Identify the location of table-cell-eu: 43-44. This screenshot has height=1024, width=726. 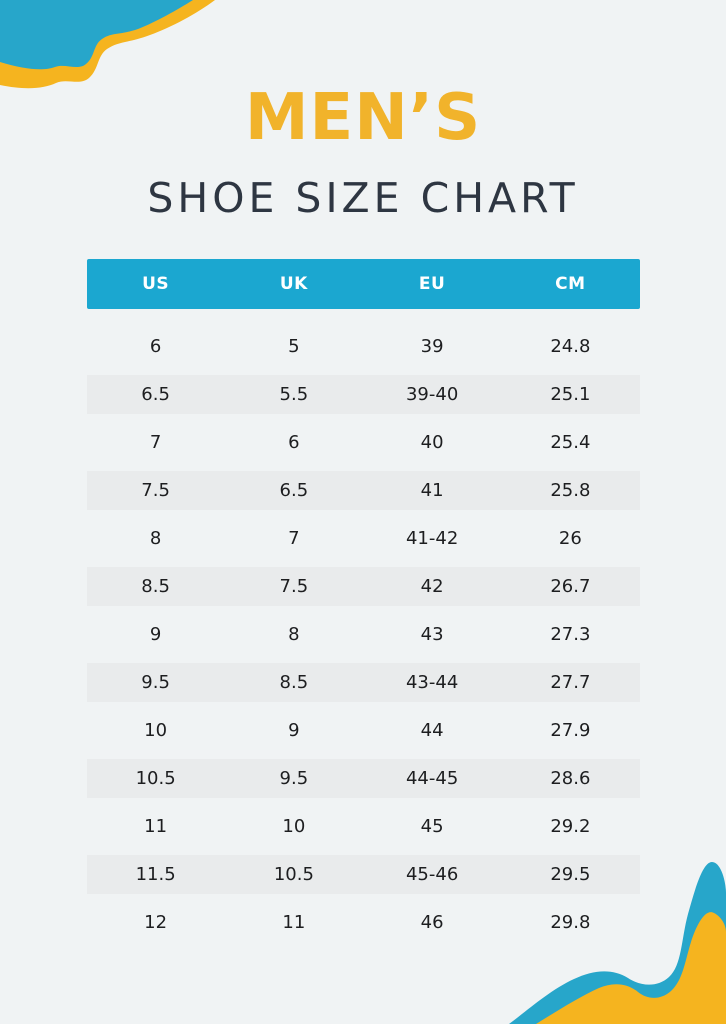
(432, 682).